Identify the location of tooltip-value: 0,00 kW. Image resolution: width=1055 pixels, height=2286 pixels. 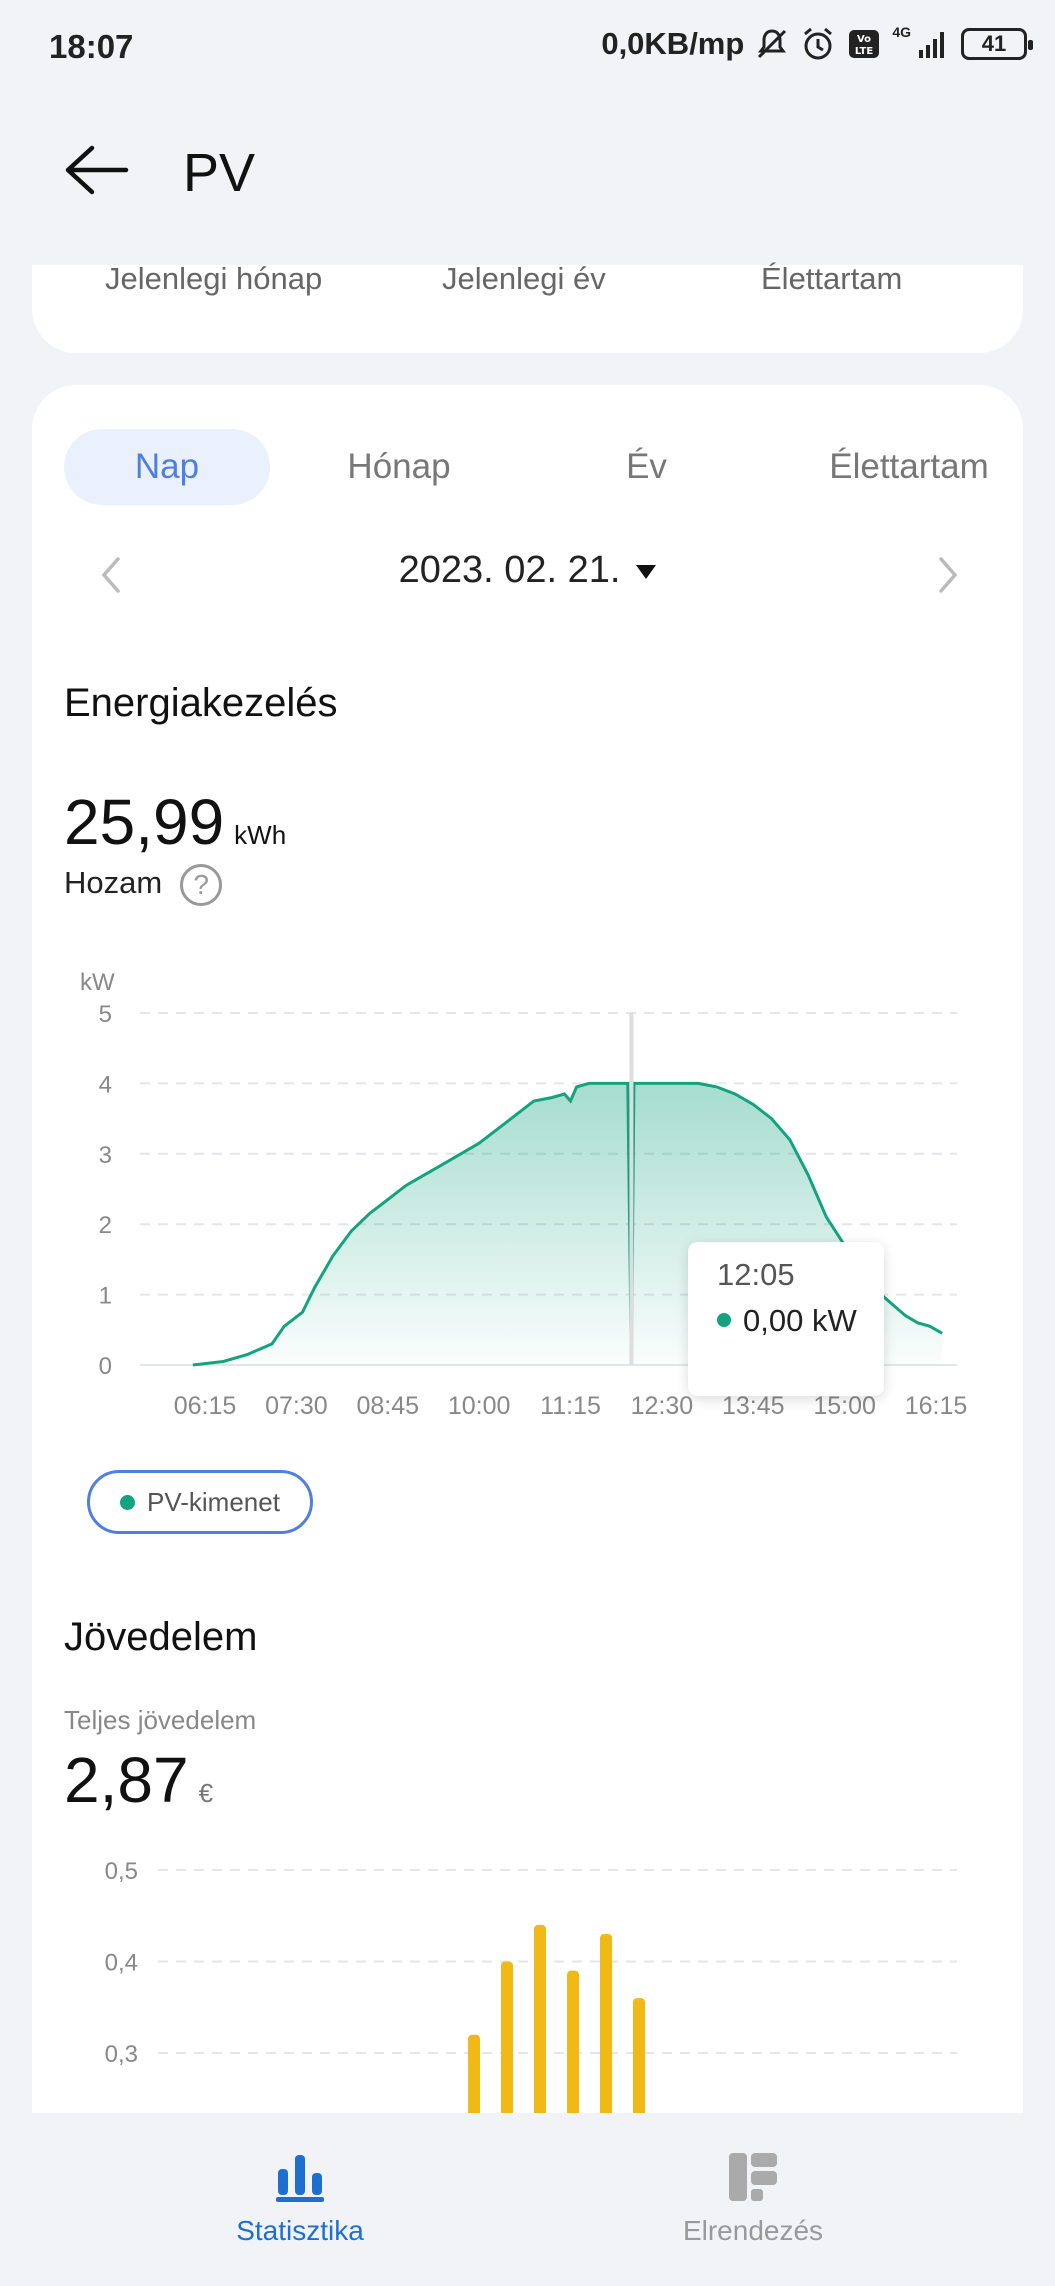
(800, 1320).